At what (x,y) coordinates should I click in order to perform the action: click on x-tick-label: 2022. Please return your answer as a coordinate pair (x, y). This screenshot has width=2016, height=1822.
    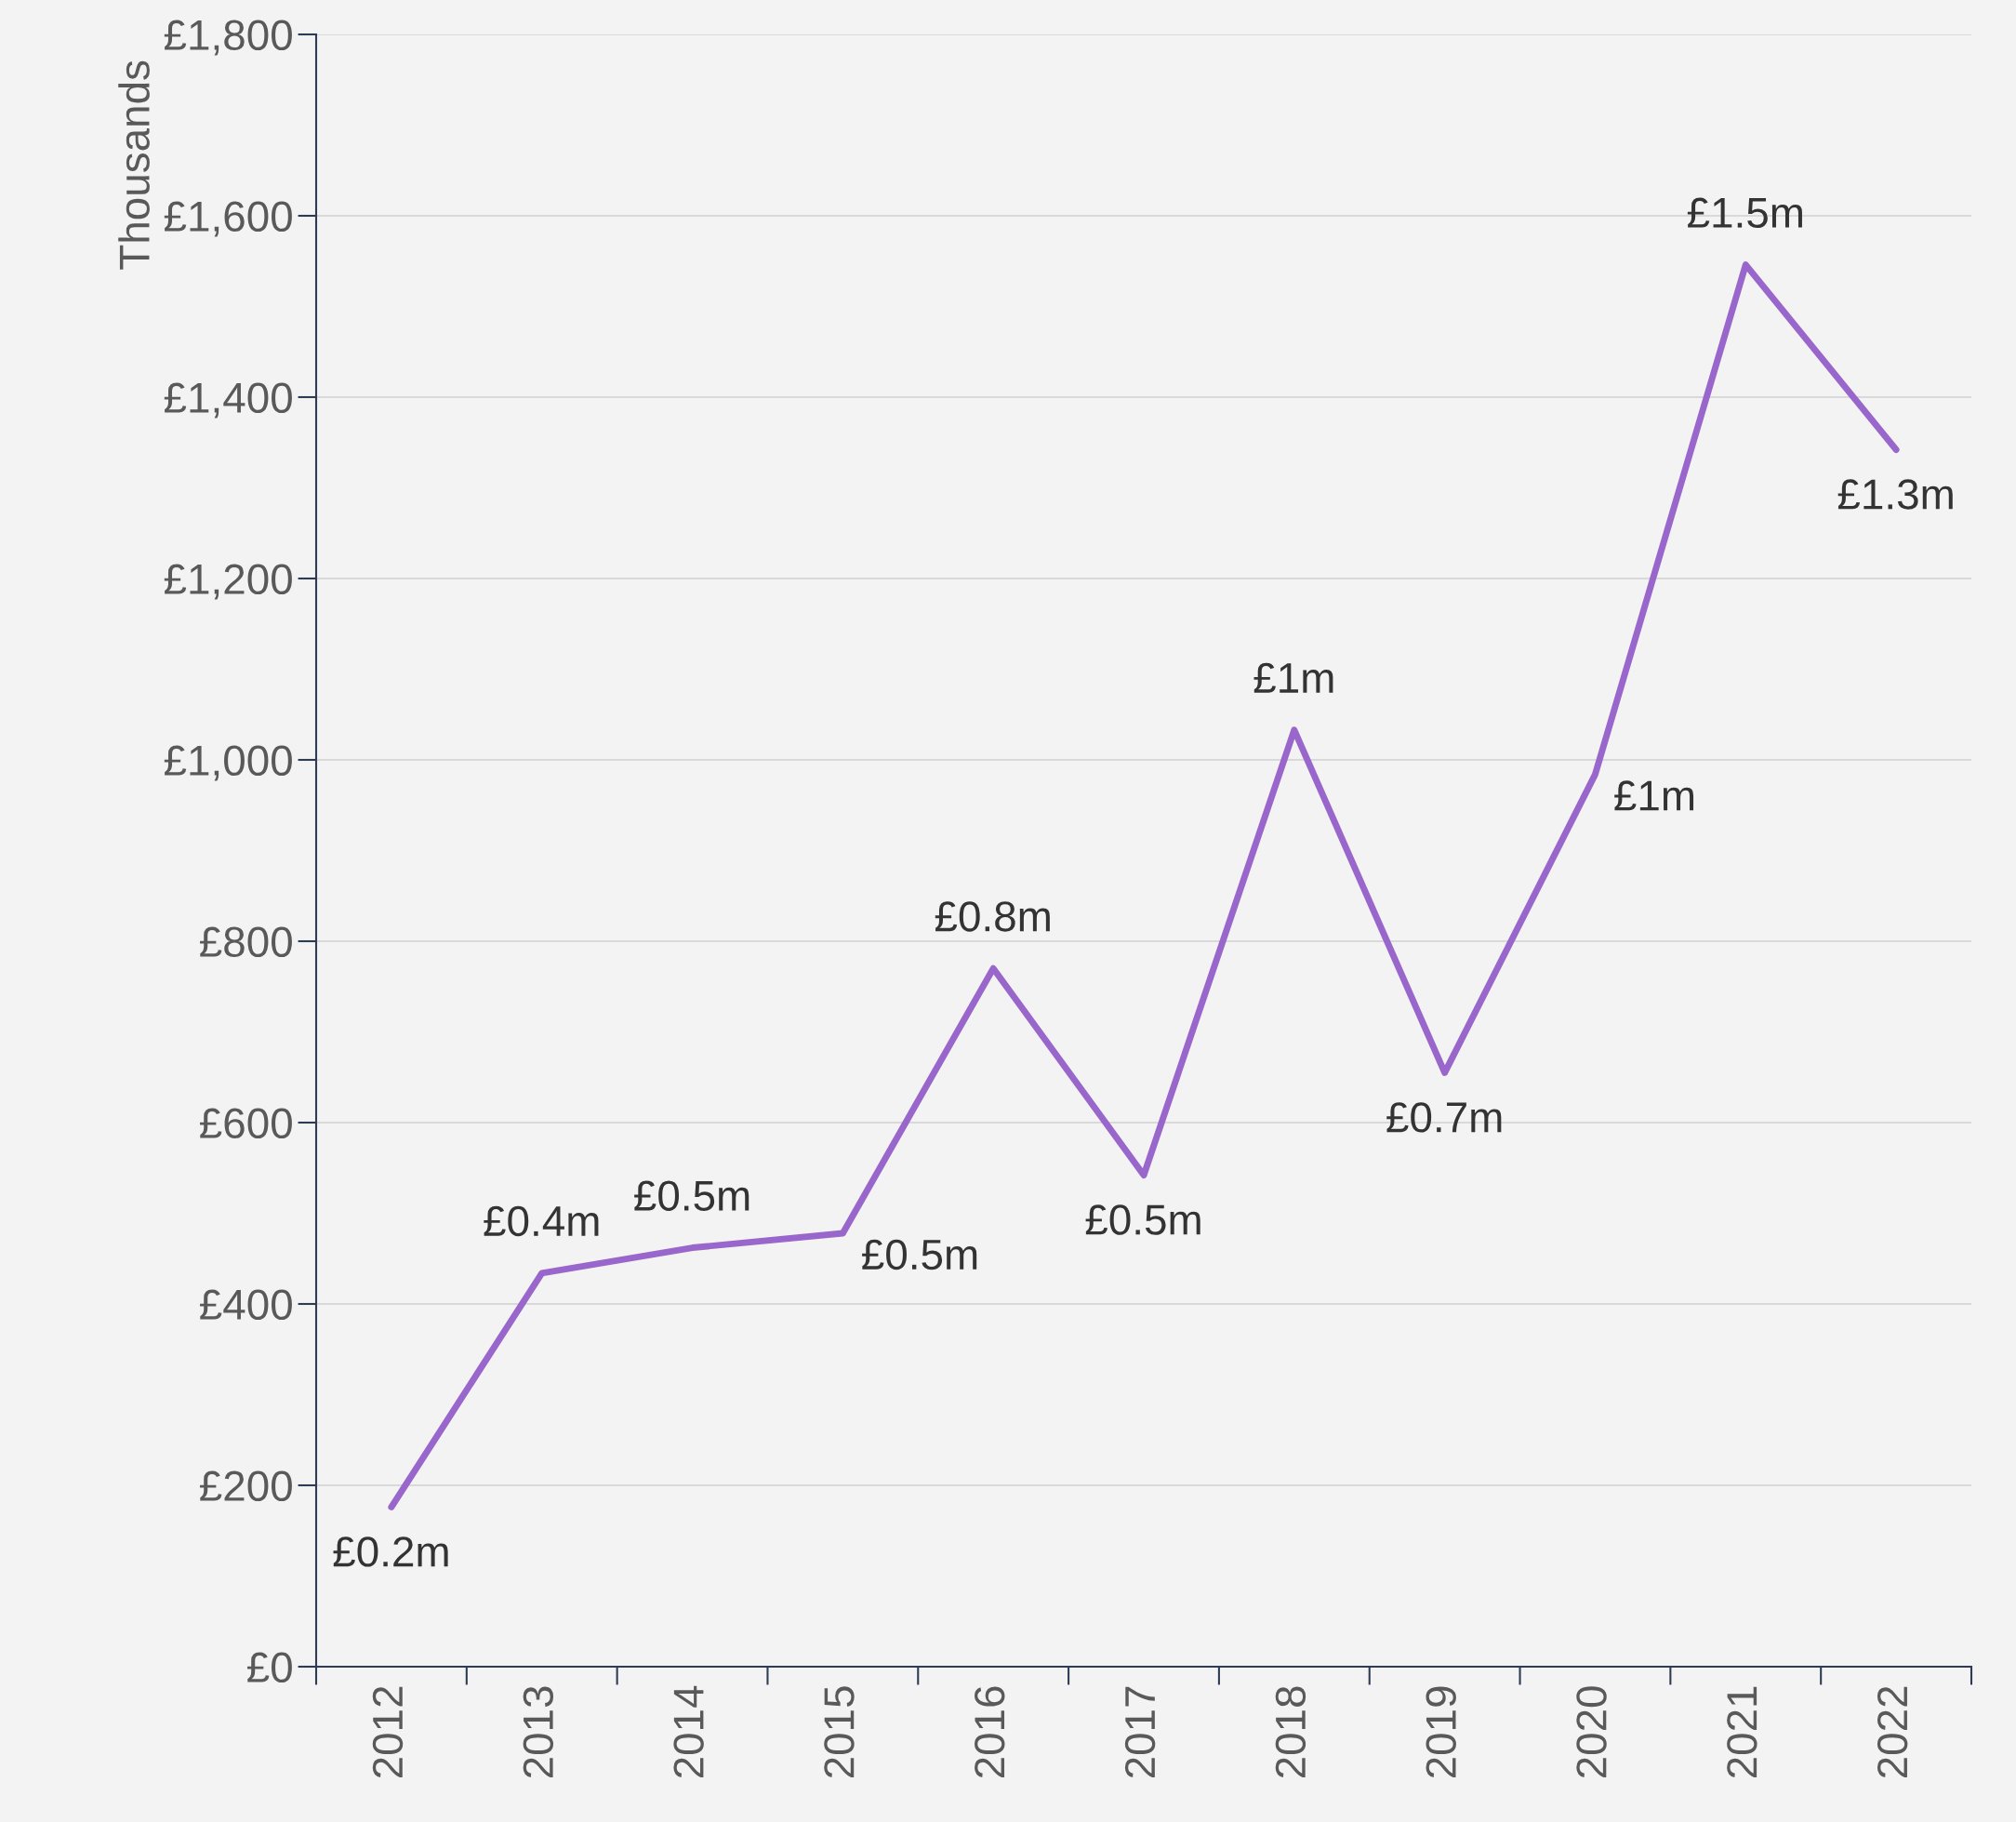
    Looking at the image, I should click on (1892, 1732).